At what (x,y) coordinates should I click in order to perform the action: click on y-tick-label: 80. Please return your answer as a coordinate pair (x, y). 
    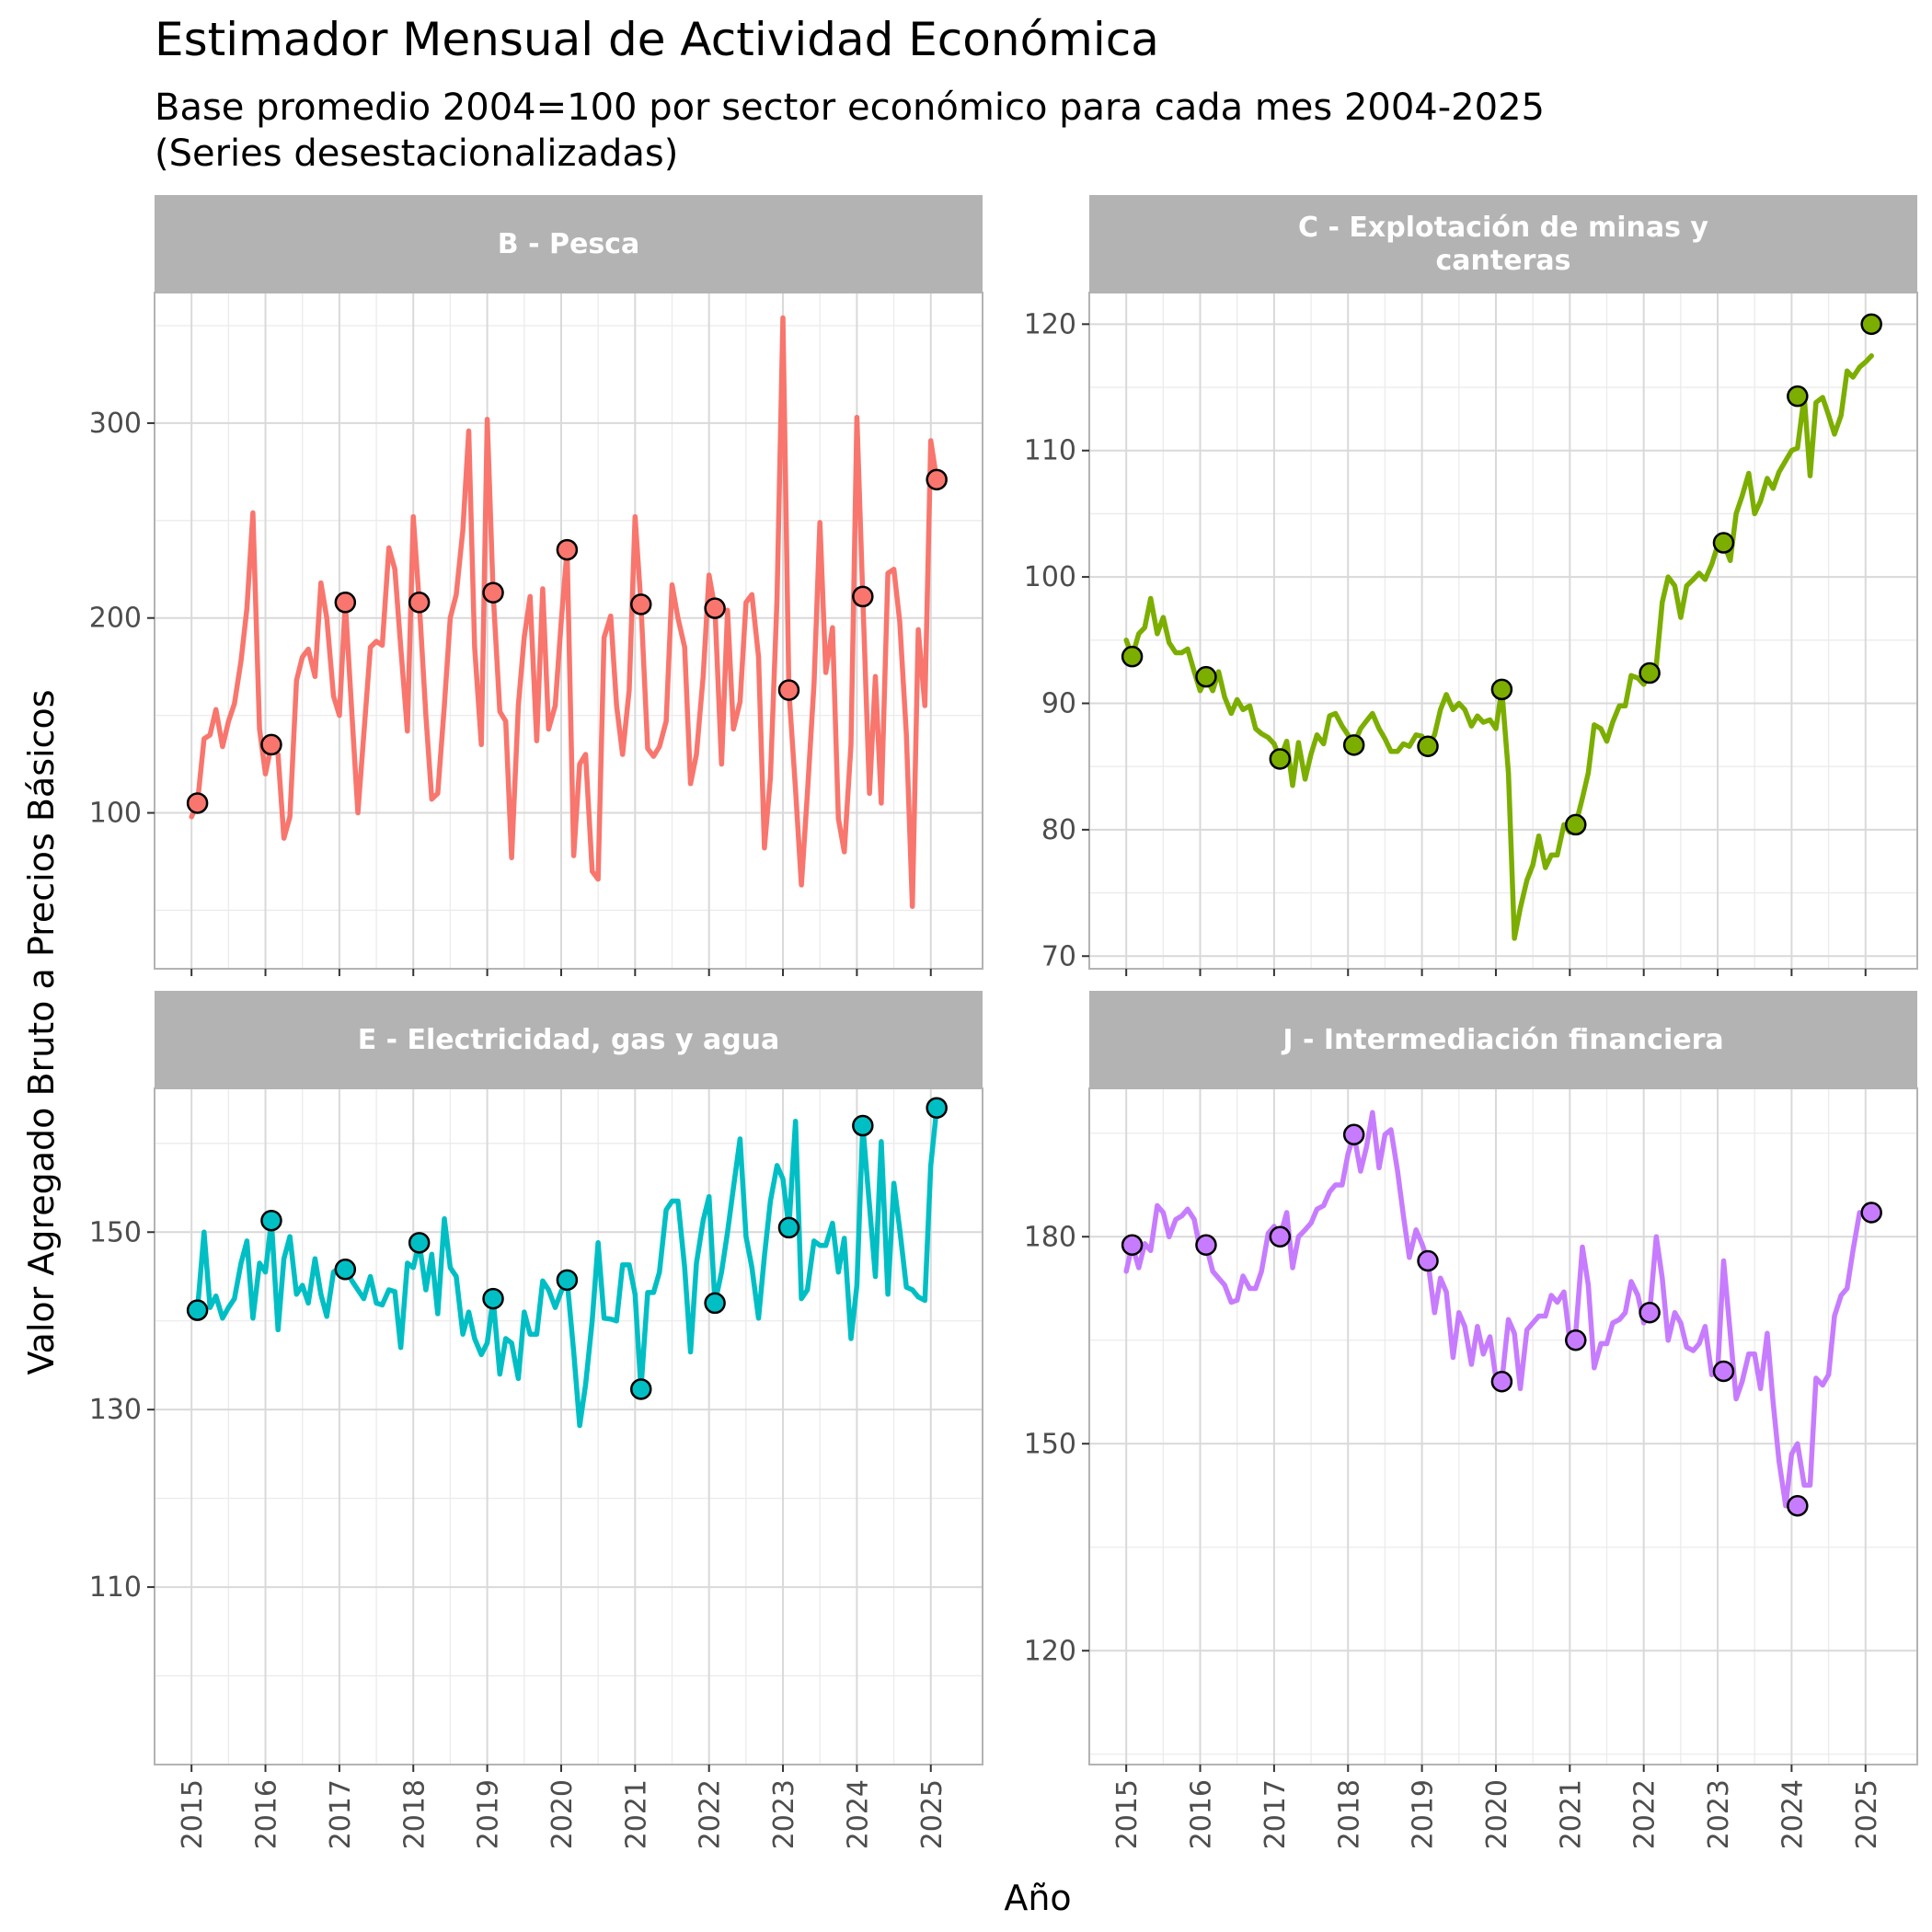
    Looking at the image, I should click on (1058, 830).